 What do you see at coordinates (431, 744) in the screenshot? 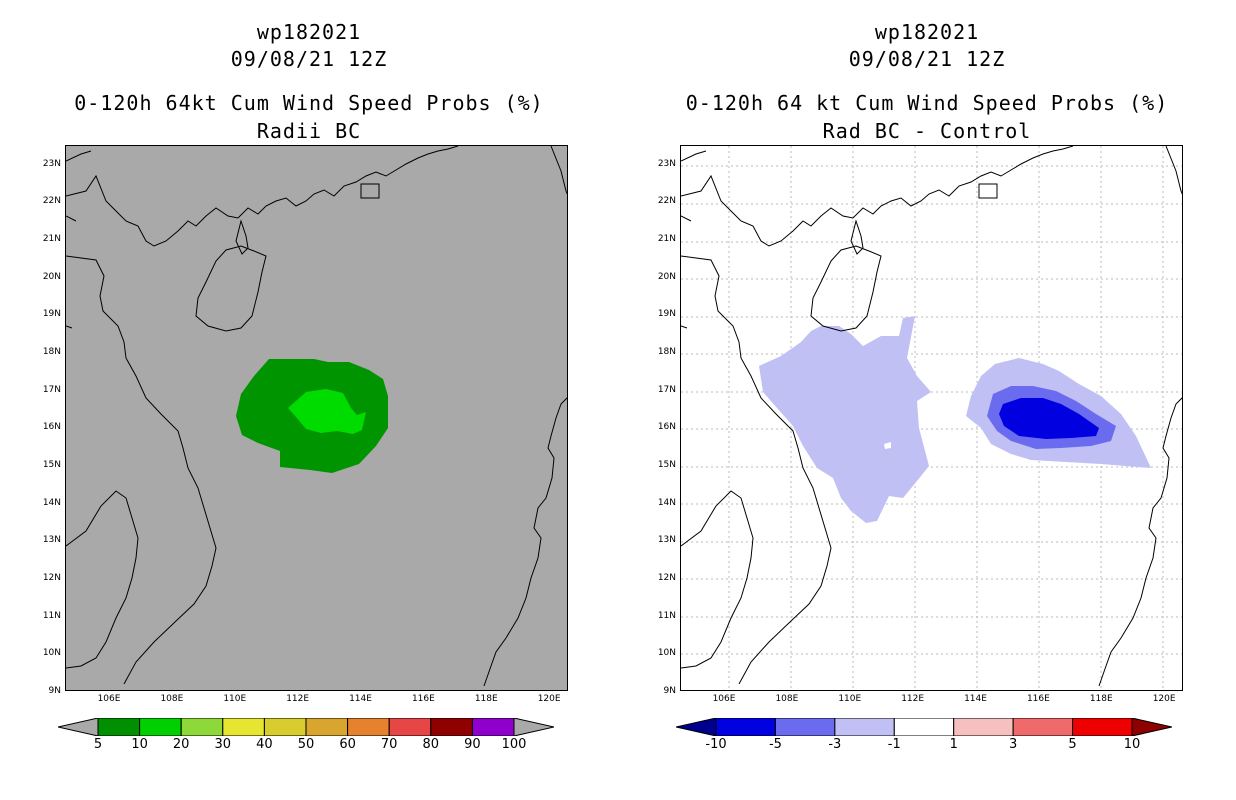
I see `colorbar-label: 80` at bounding box center [431, 744].